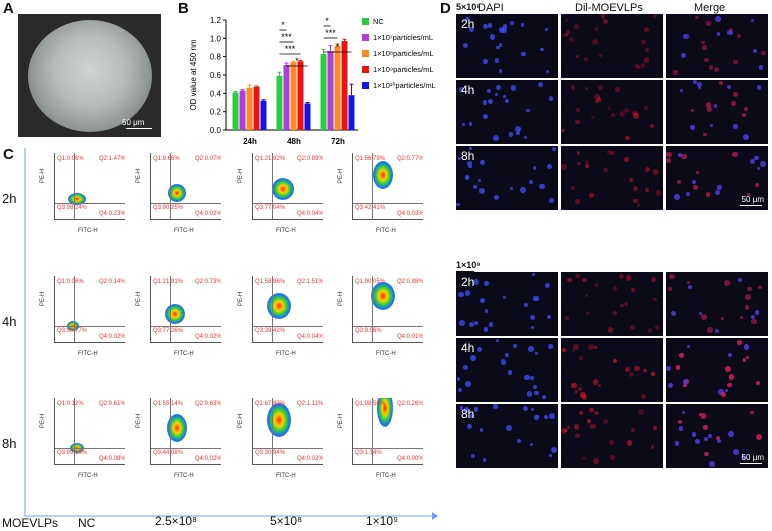 The image size is (772, 531). What do you see at coordinates (387, 309) in the screenshot?
I see `flow-plot: Q1:90.05% Q2:0.88% Q3:9.06% Q4:0.01%` at bounding box center [387, 309].